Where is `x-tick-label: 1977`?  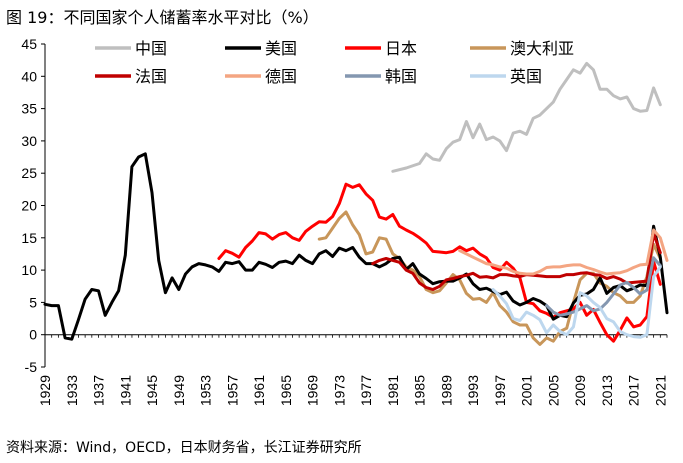 x-tick-label: 1977 is located at coordinates (366, 390).